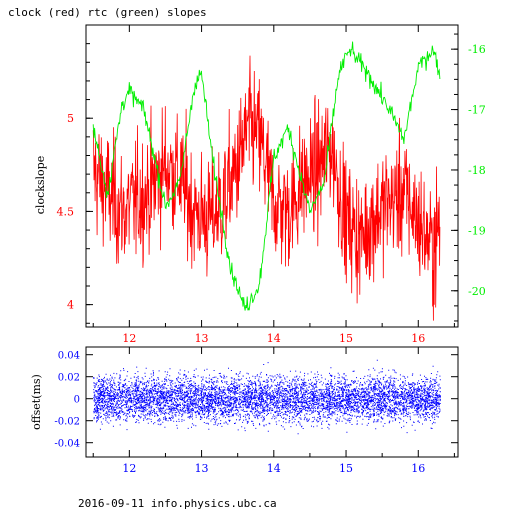 This screenshot has height=512, width=512. I want to click on offset-y-tick-label--0.04: -0.04, so click(67, 444).